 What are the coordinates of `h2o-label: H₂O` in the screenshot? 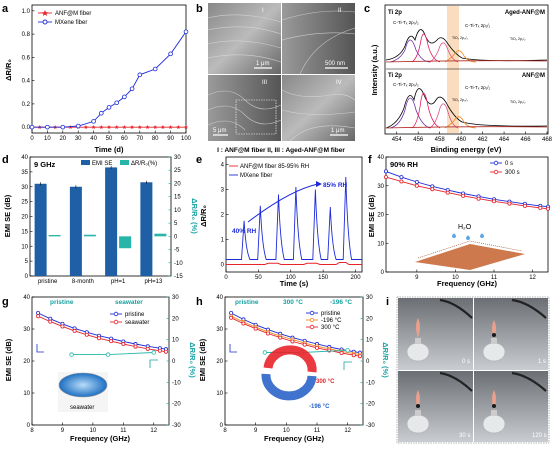 It's located at (465, 227).